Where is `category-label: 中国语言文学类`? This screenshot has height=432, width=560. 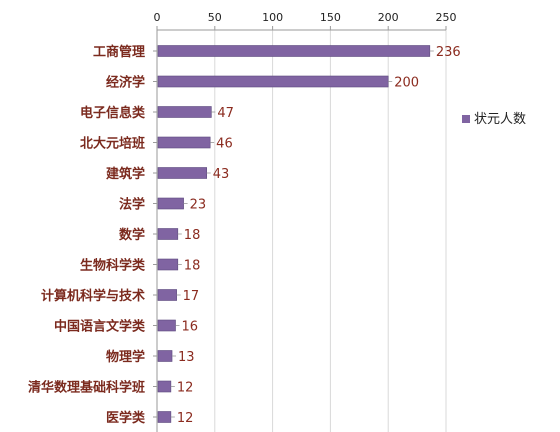
category-label: 中国语言文学类 is located at coordinates (100, 327).